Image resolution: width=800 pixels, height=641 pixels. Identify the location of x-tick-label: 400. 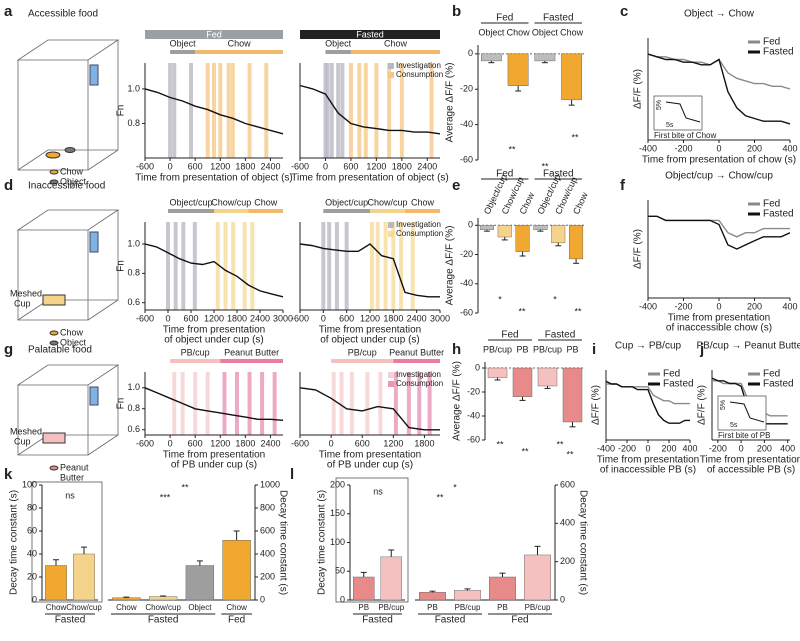
(789, 148).